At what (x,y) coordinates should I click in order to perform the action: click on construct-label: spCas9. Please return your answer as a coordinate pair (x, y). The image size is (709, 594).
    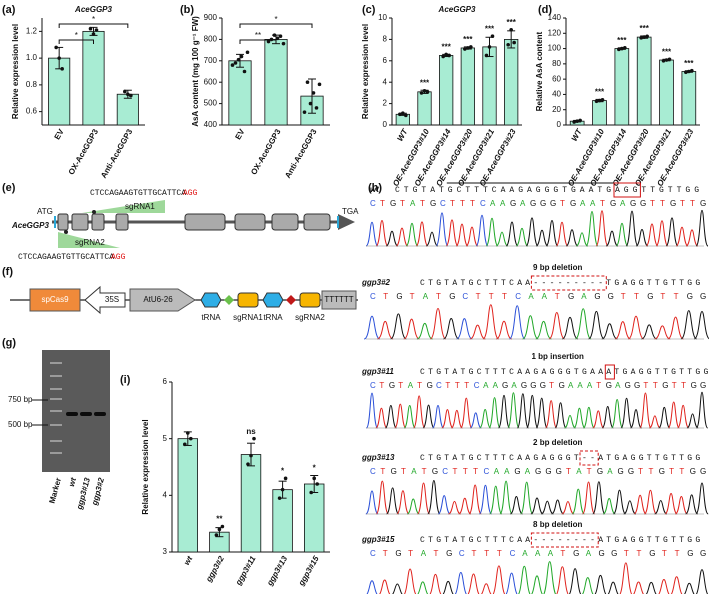
    Looking at the image, I should click on (55, 299).